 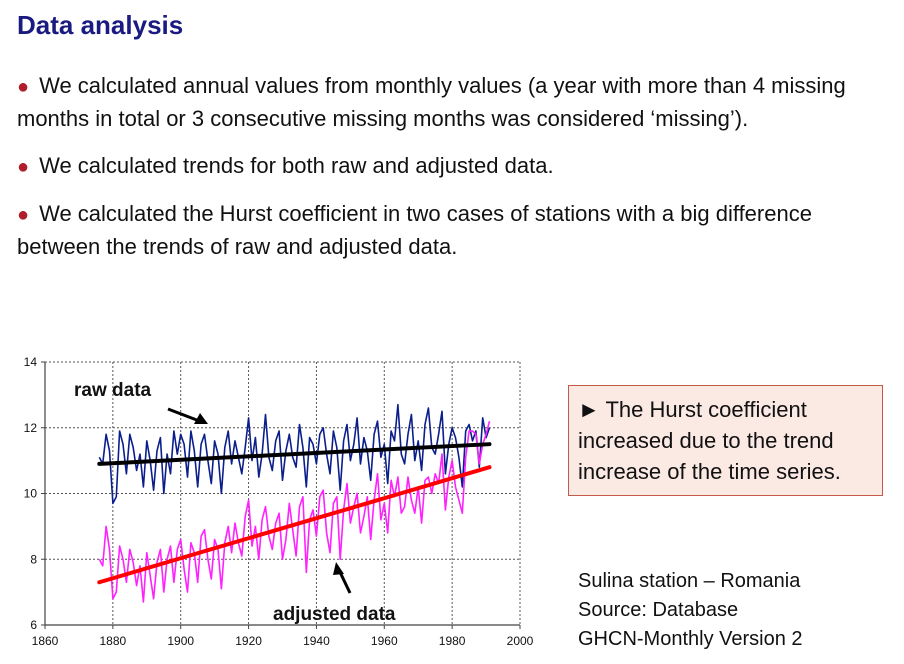 What do you see at coordinates (45, 641) in the screenshot?
I see `x-tick-label: 1860` at bounding box center [45, 641].